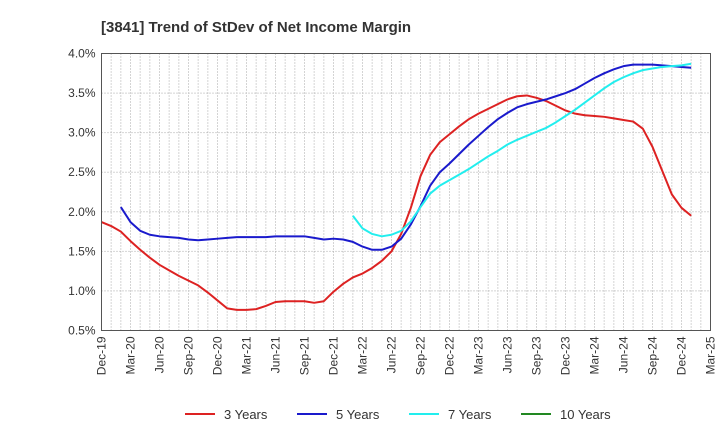 This screenshot has width=720, height=440. I want to click on y-tick-label: 1.5%, so click(82, 251).